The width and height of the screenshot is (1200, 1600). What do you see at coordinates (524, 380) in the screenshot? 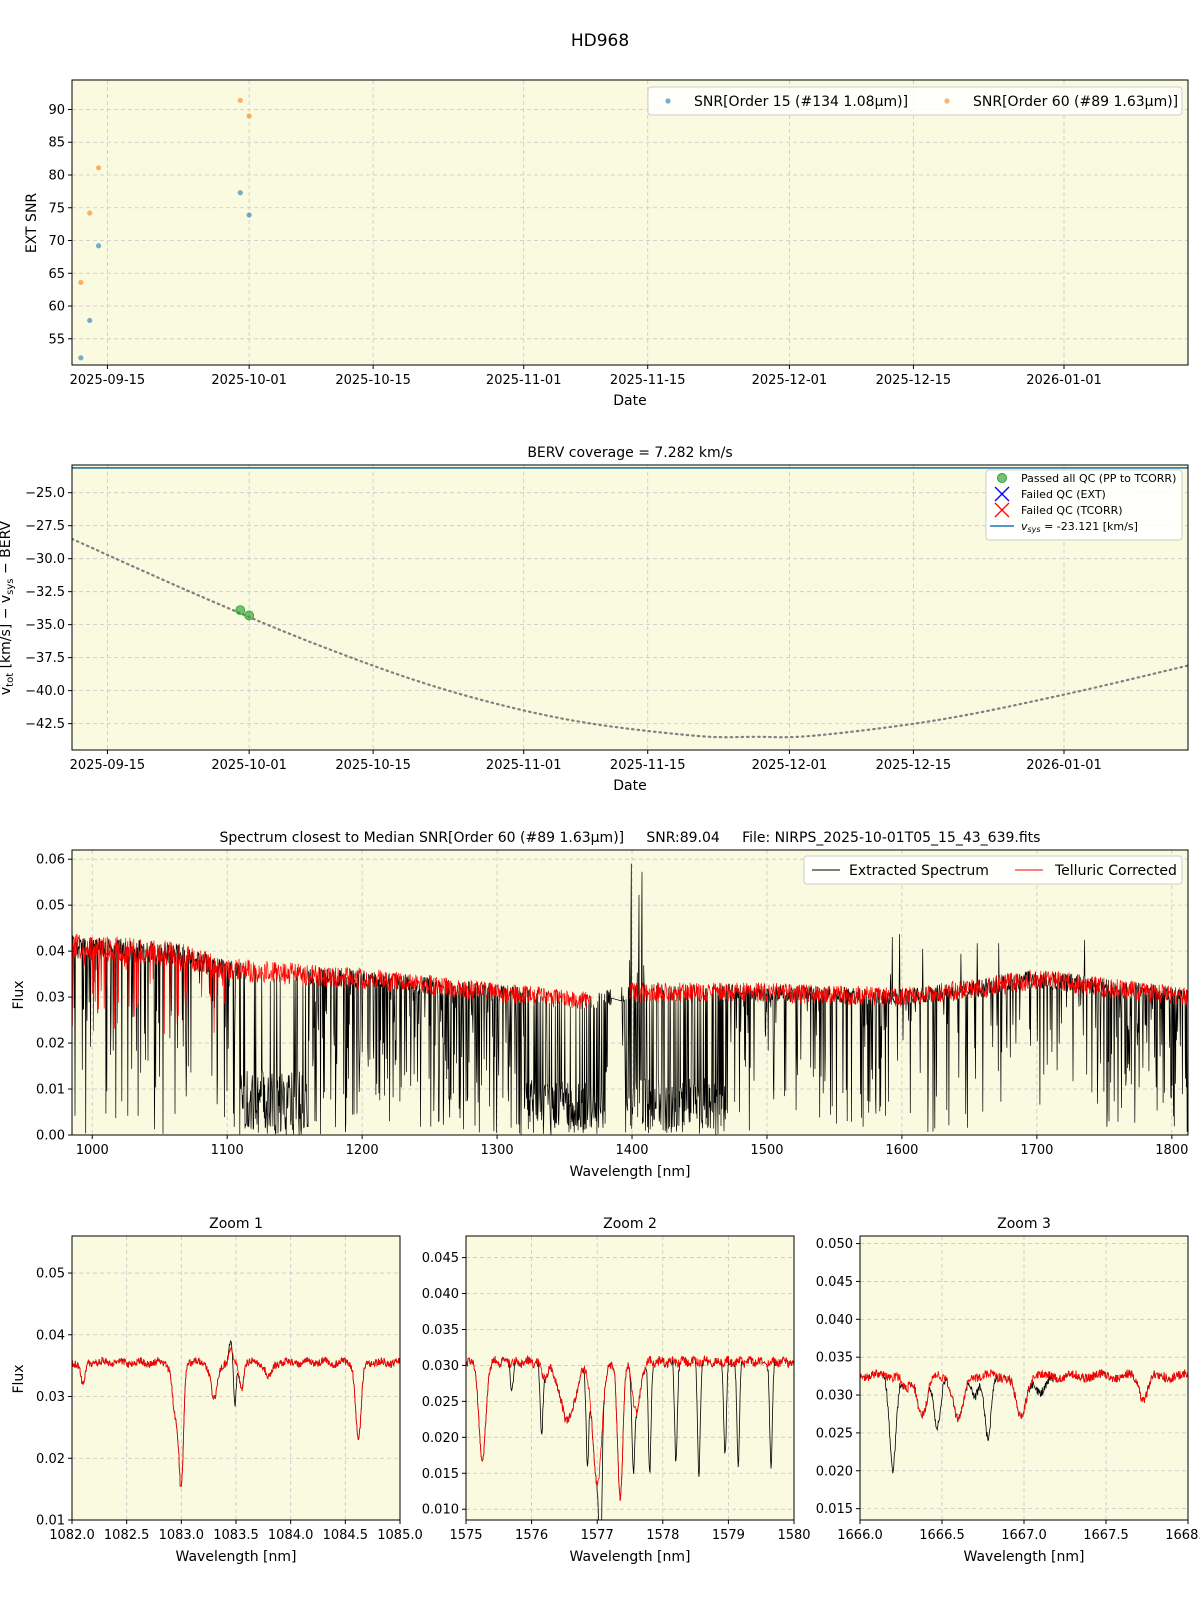
I see `snr-xtick-label: 2025-11-01` at bounding box center [524, 380].